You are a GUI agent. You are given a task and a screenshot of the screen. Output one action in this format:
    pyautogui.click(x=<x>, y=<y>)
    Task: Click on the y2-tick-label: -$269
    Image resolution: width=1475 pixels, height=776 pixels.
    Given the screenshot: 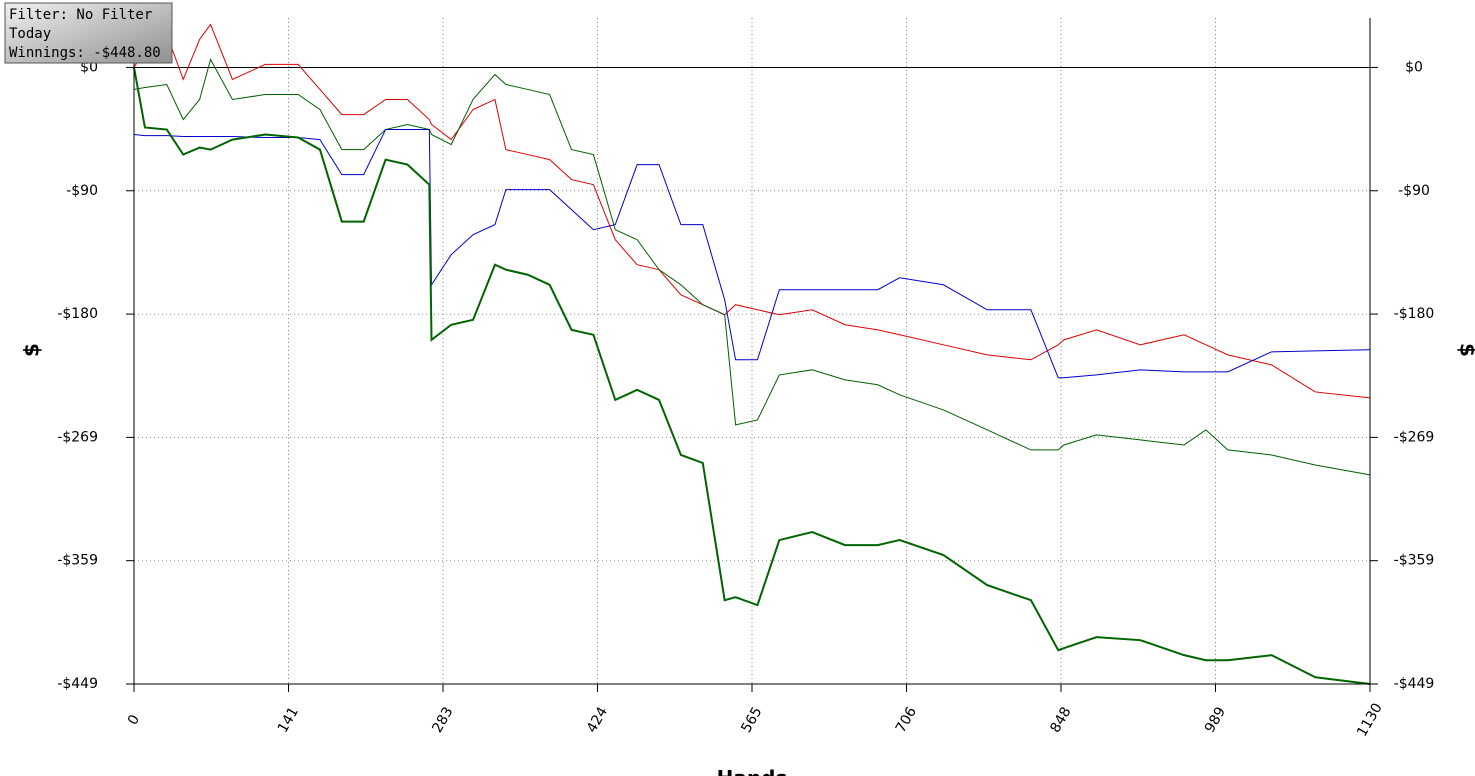 What is the action you would take?
    pyautogui.click(x=1414, y=437)
    